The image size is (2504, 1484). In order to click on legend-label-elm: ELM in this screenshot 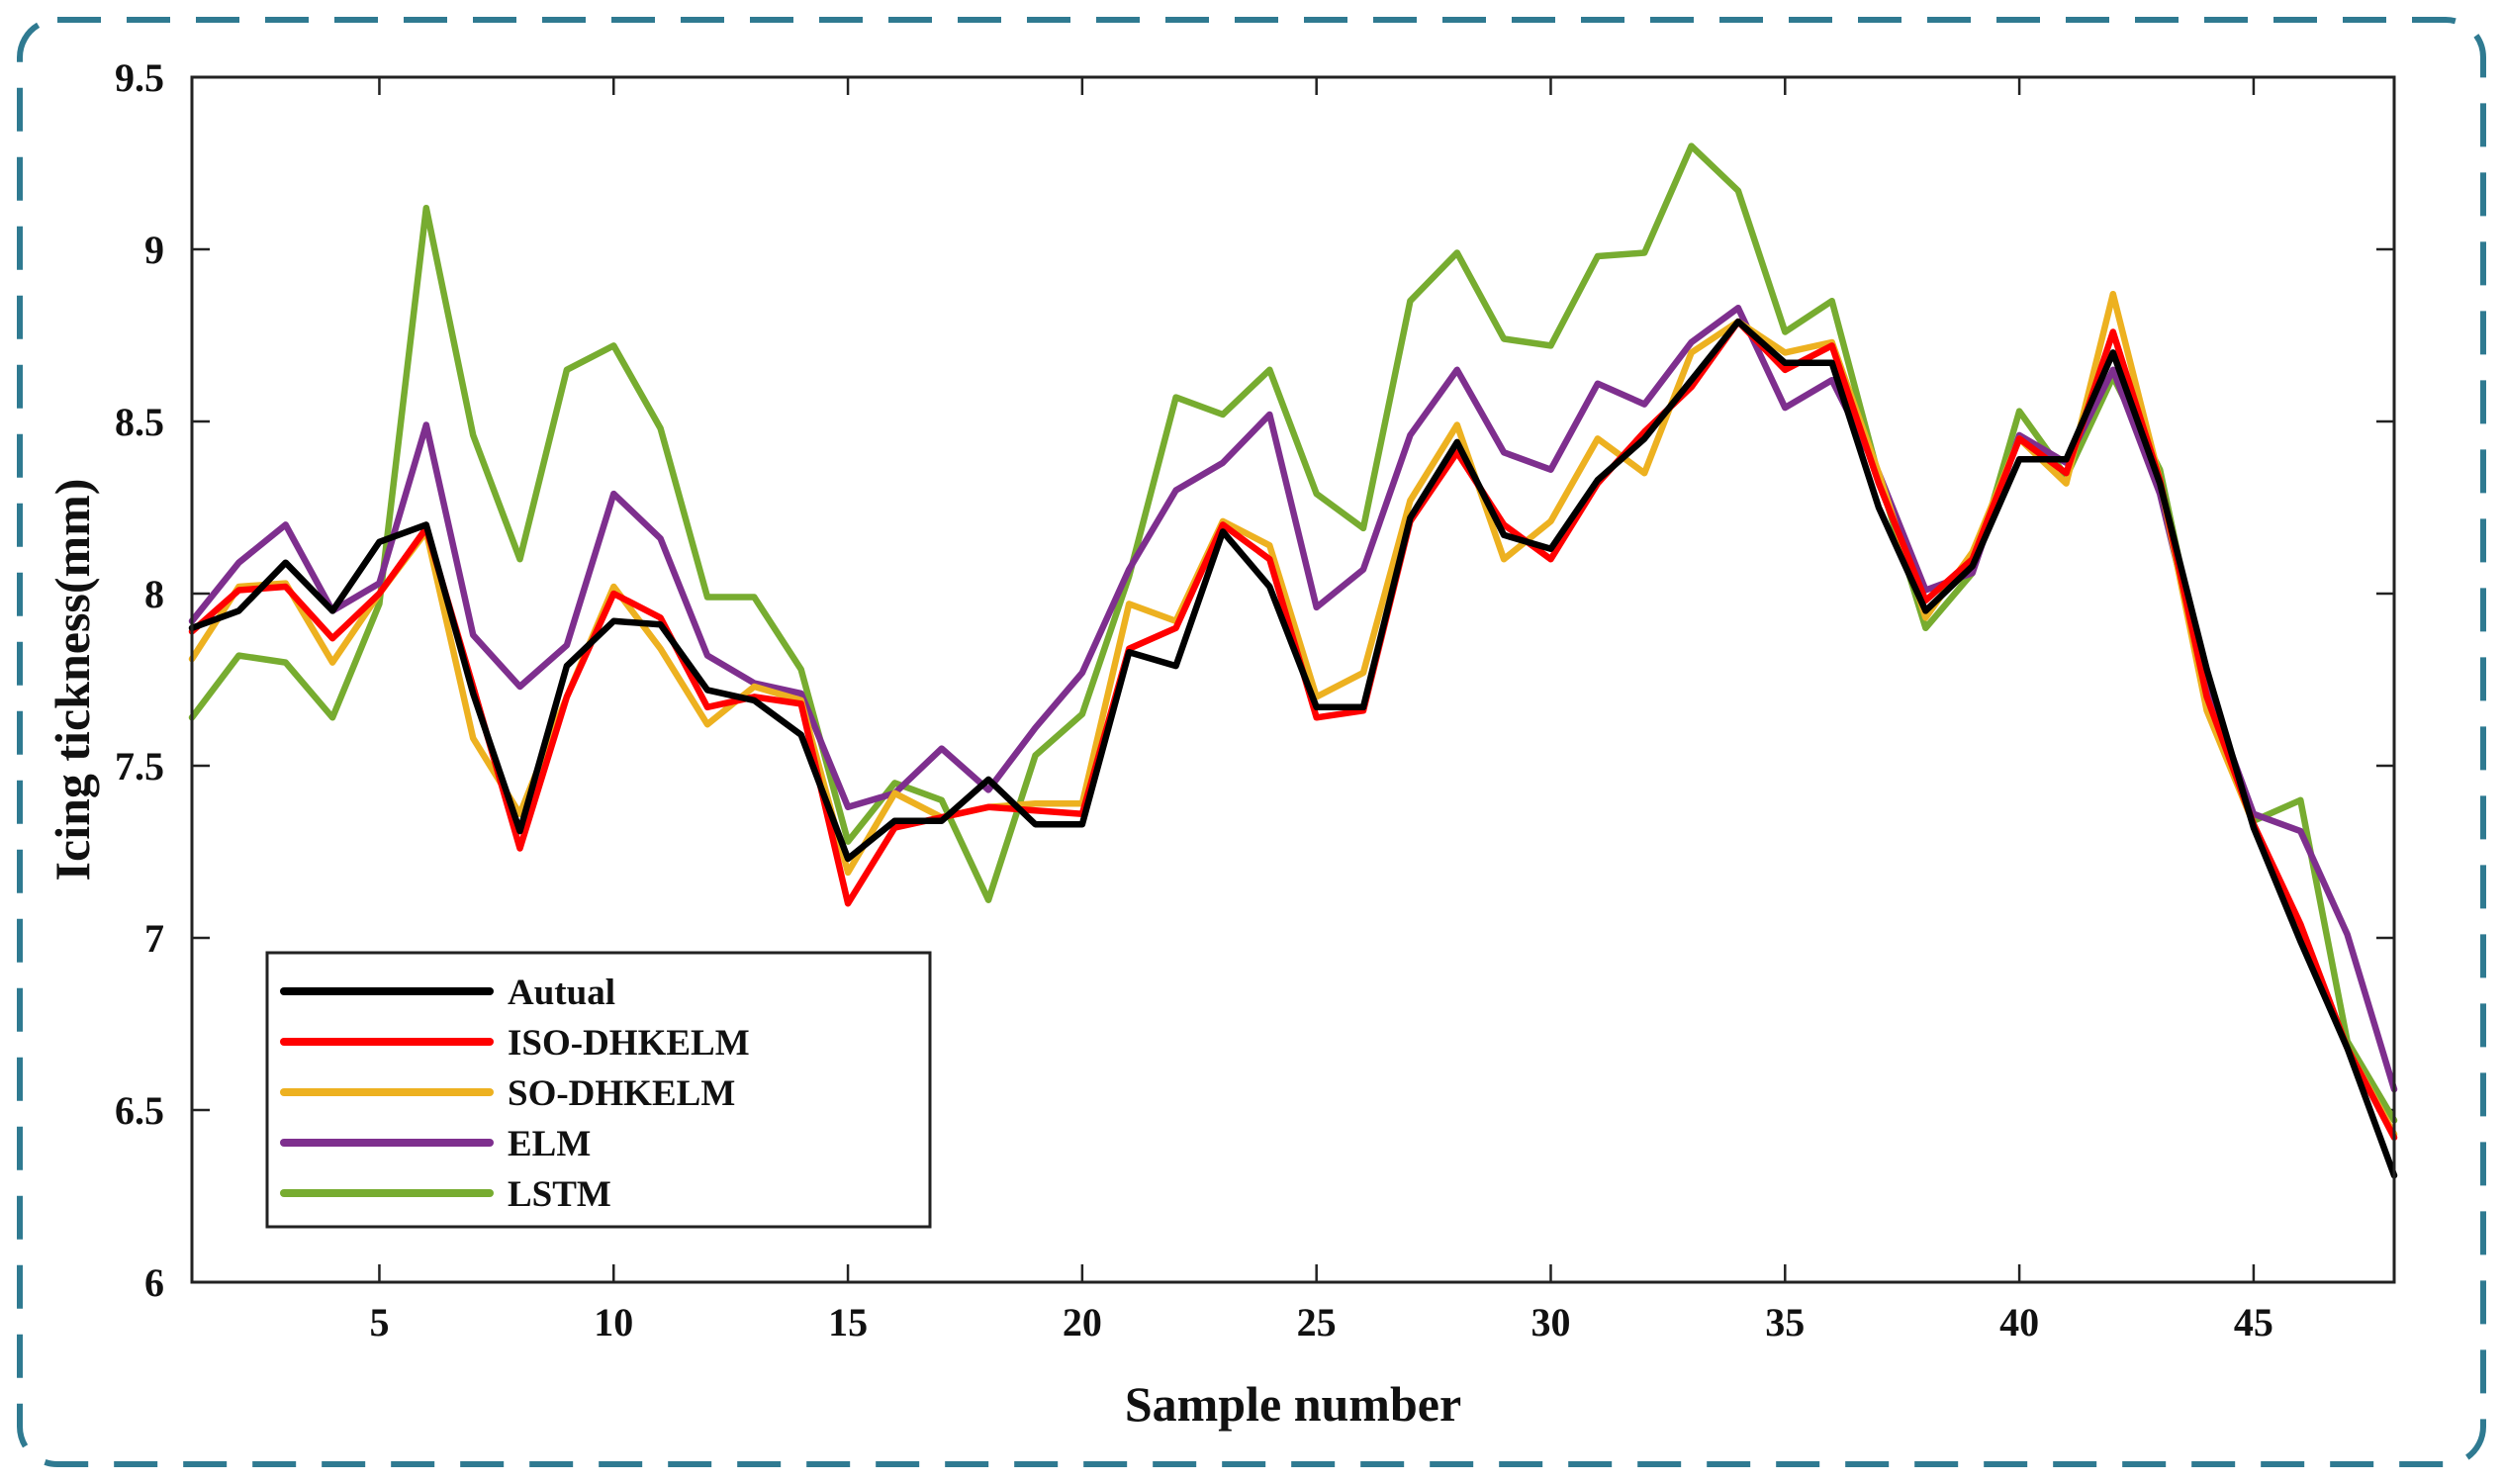, I will do `click(549, 1144)`.